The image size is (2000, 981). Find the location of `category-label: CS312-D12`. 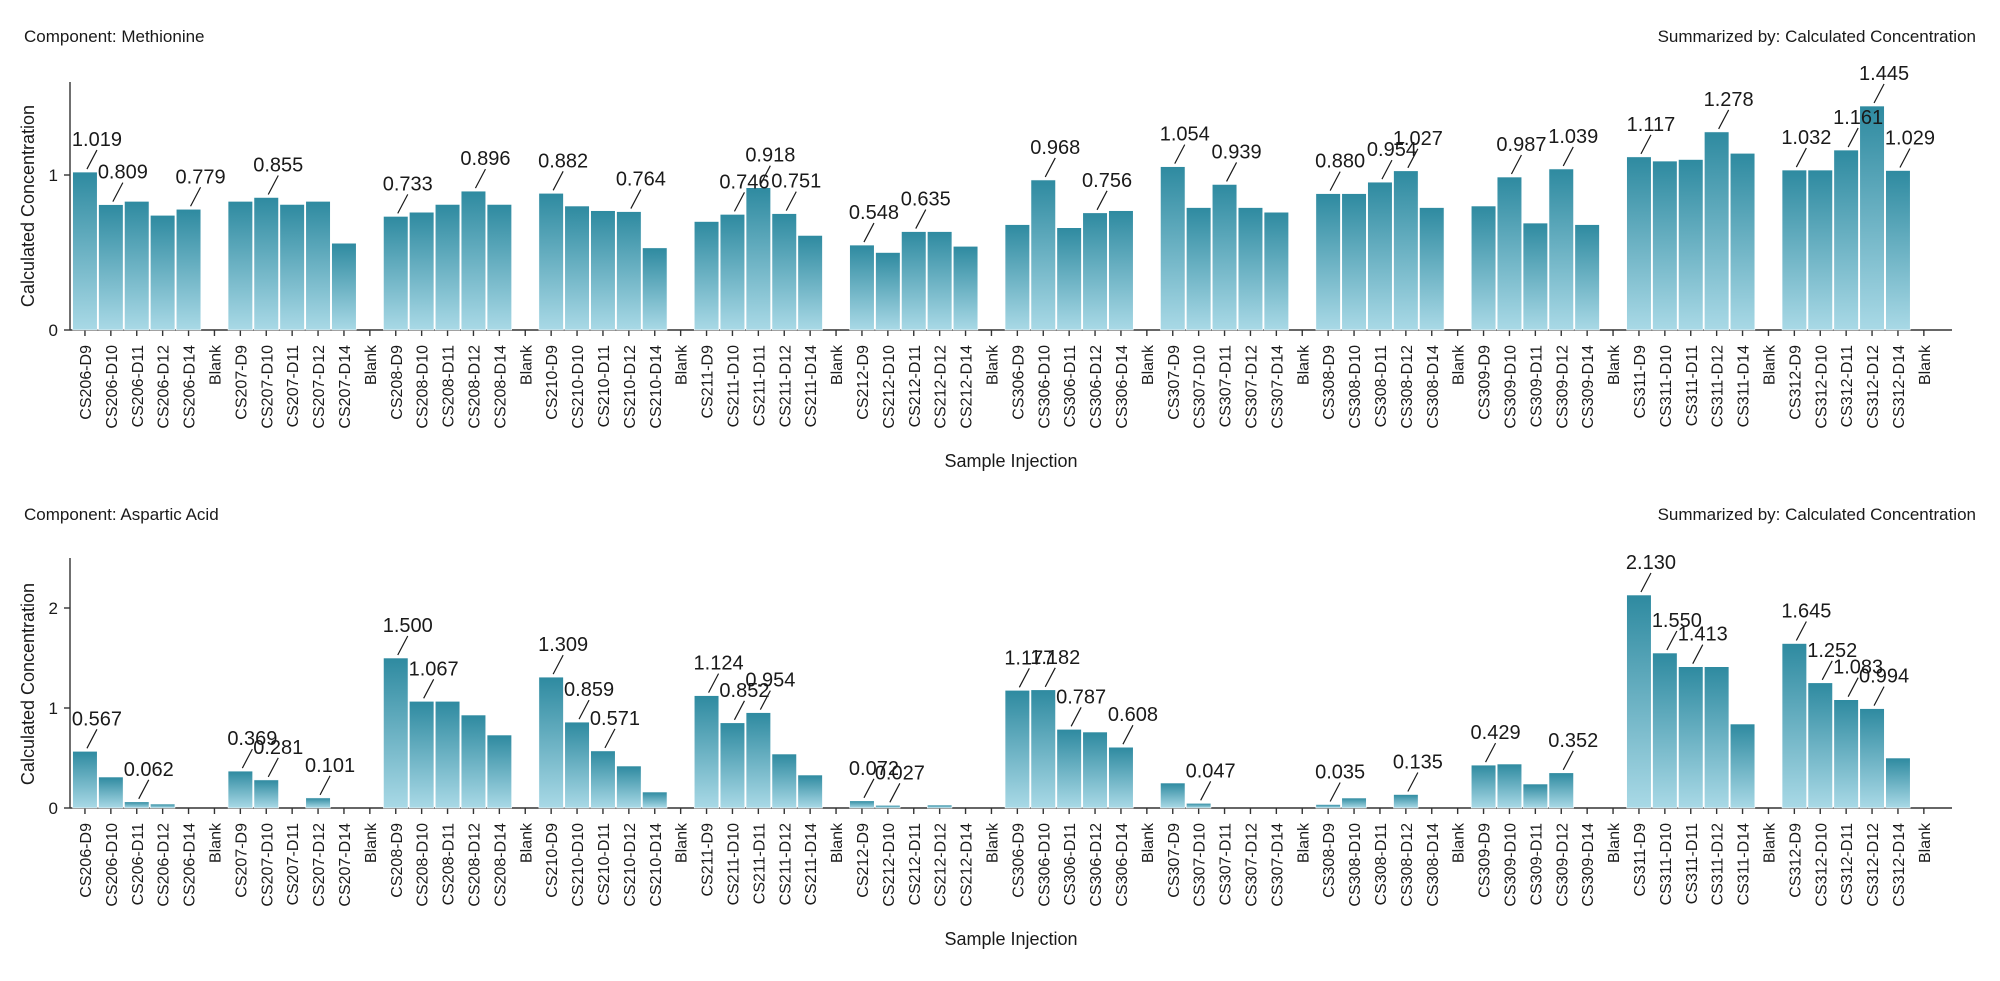

category-label: CS312-D12 is located at coordinates (1873, 387).